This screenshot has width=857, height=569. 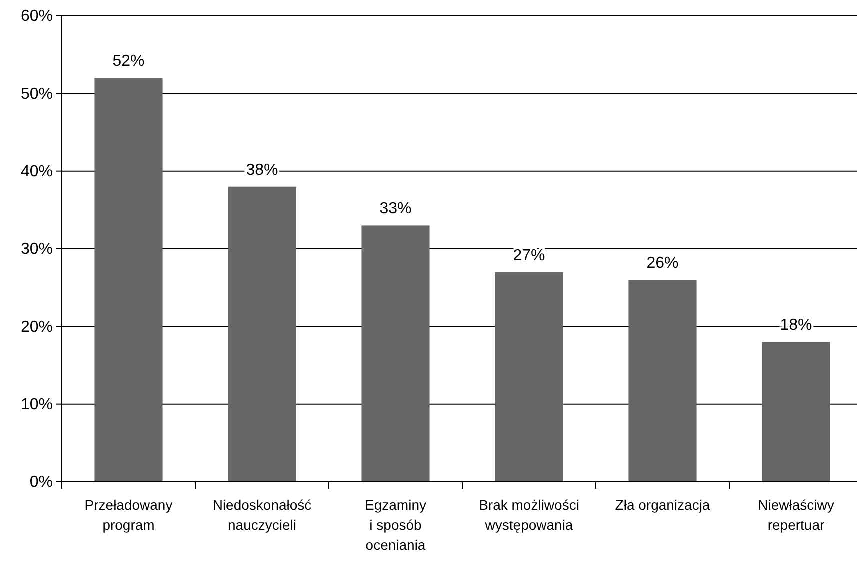 What do you see at coordinates (529, 255) in the screenshot?
I see `data-label: 27%` at bounding box center [529, 255].